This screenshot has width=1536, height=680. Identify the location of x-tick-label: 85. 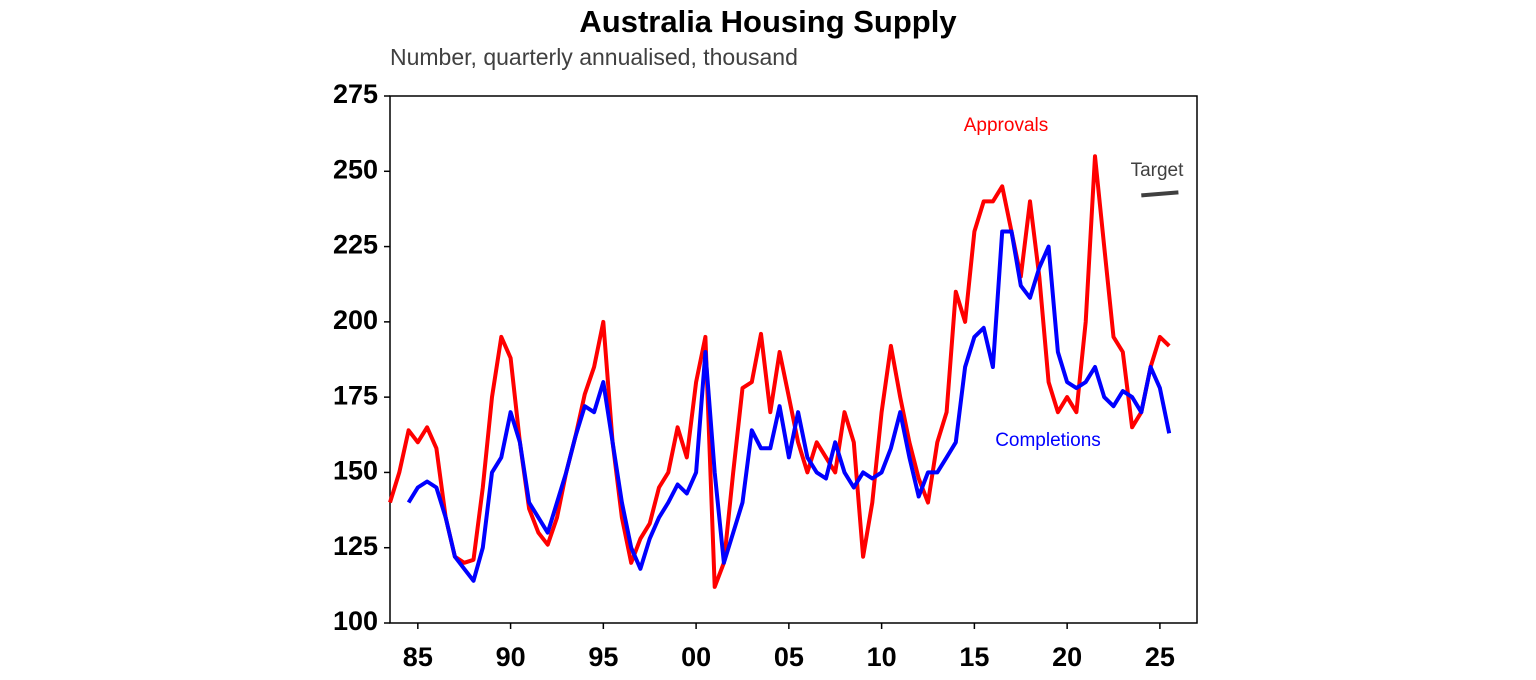
(418, 657).